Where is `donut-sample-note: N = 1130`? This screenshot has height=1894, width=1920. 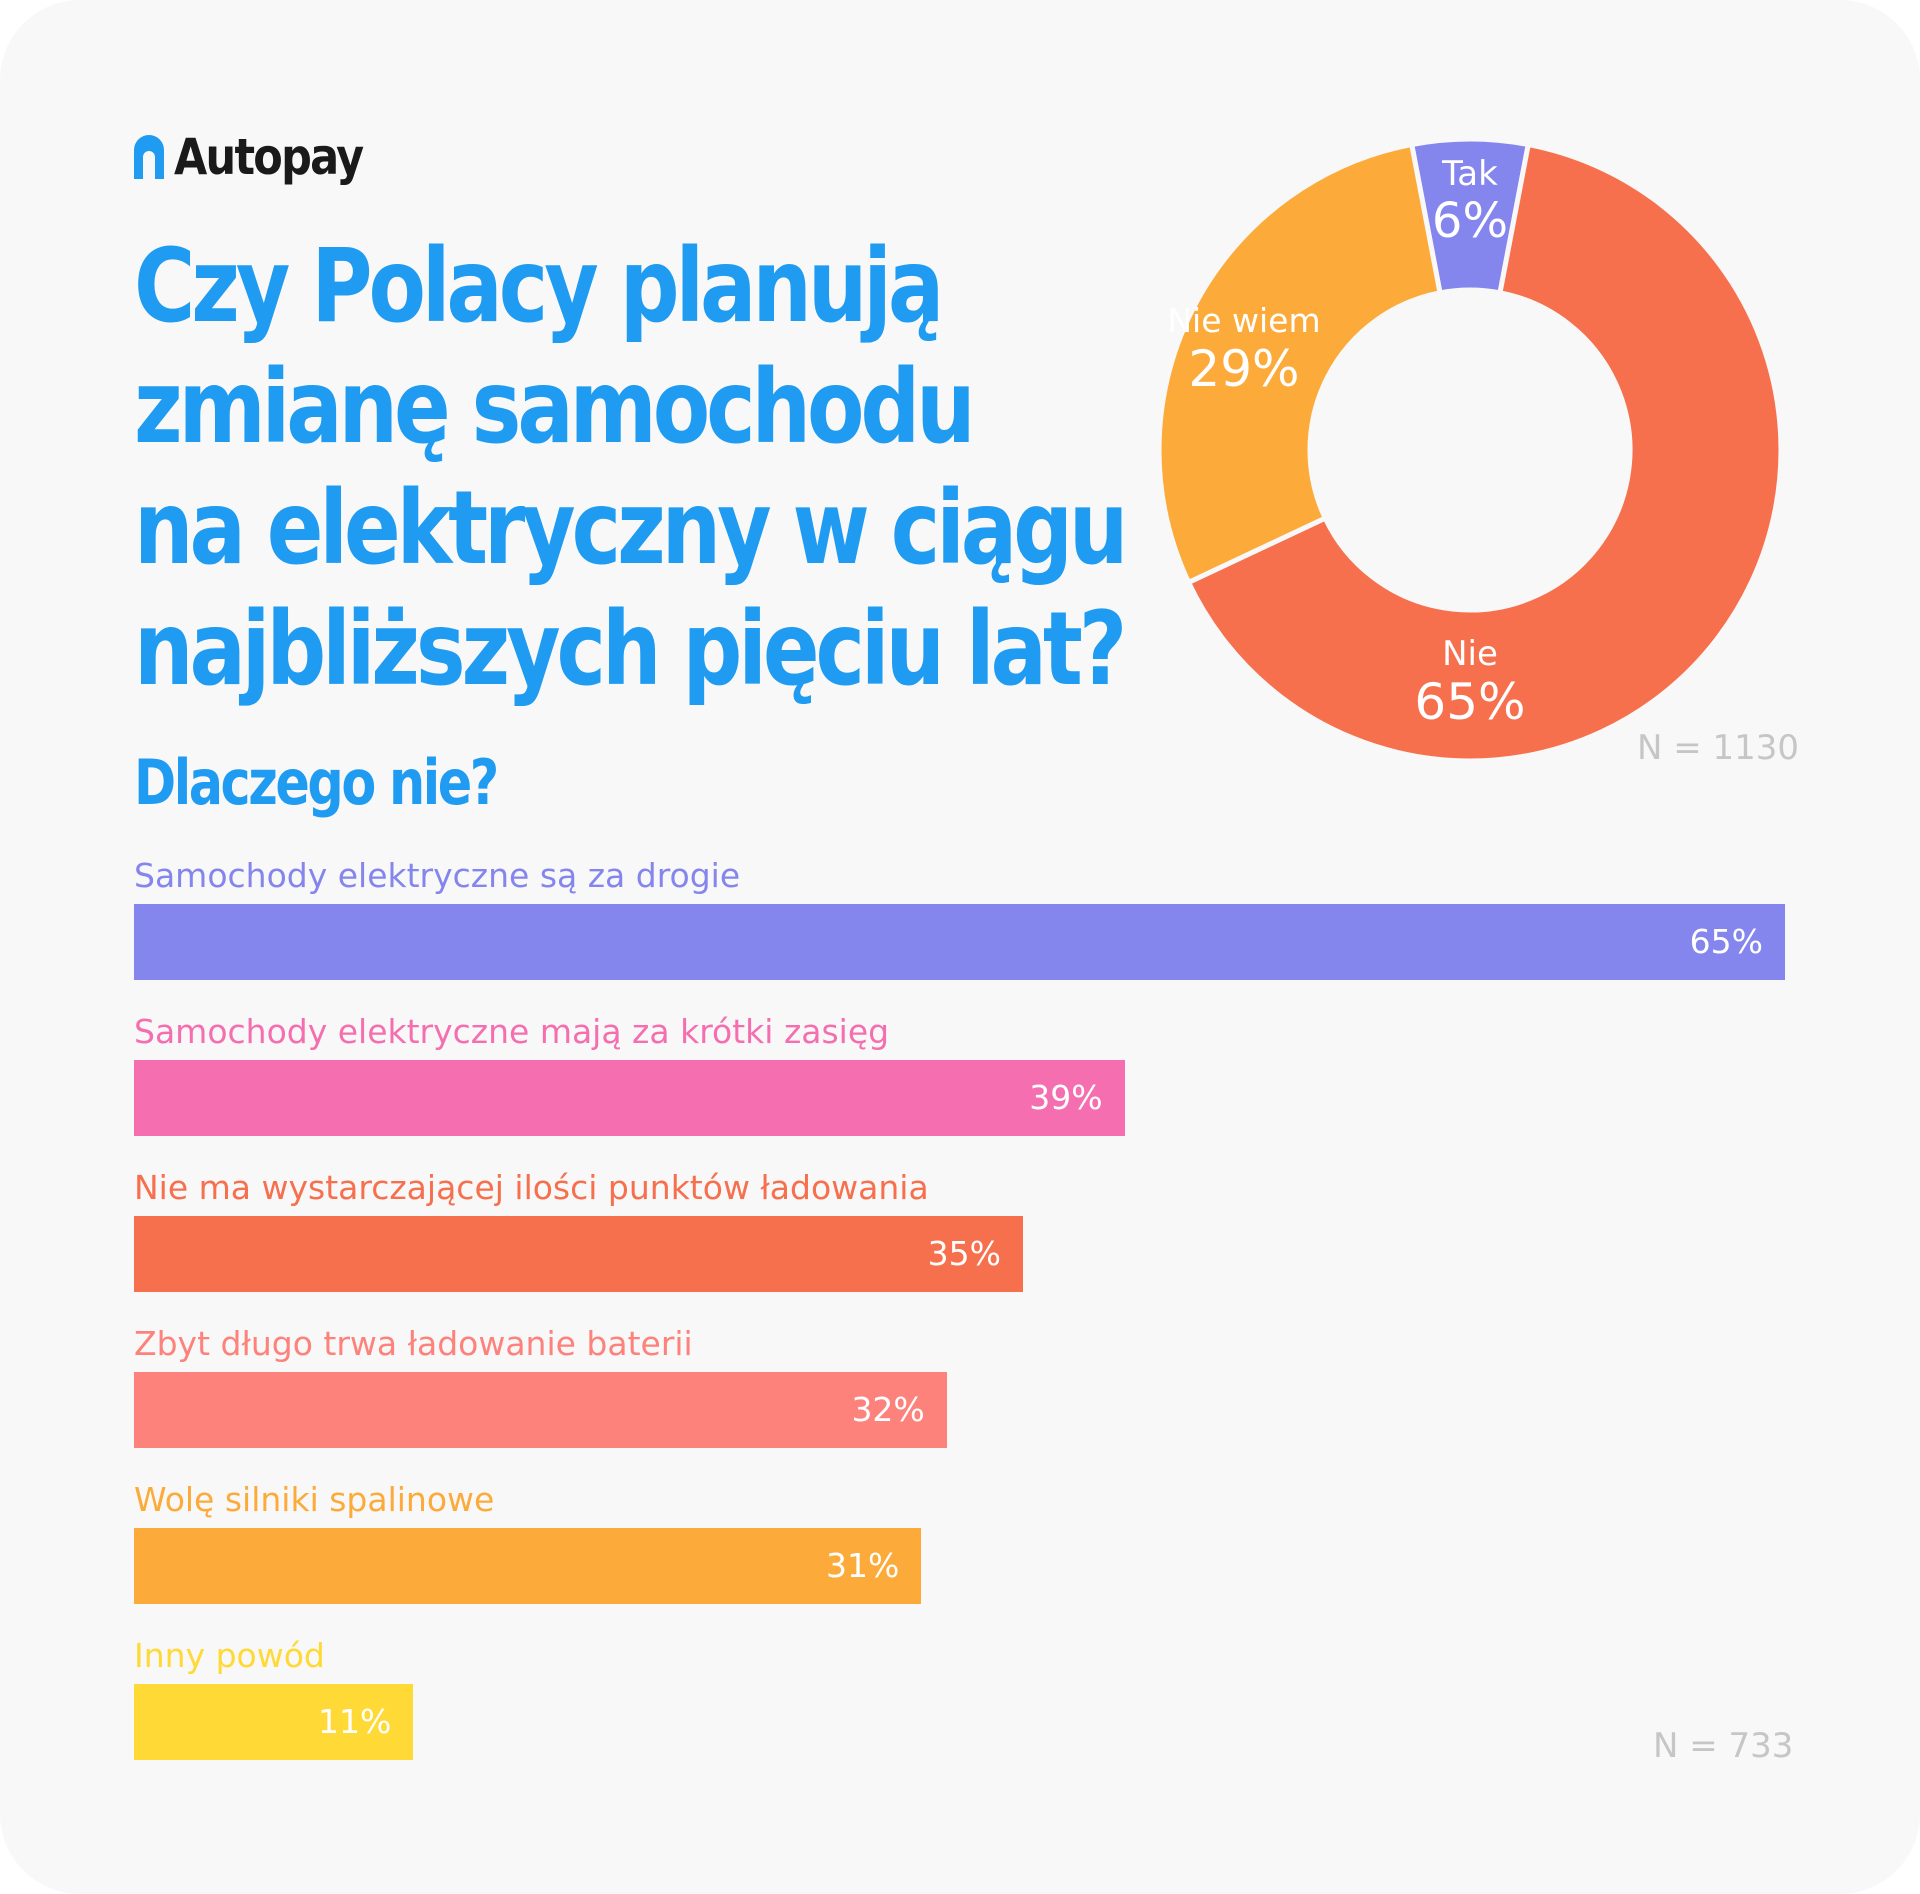
donut-sample-note: N = 1130 is located at coordinates (1718, 748).